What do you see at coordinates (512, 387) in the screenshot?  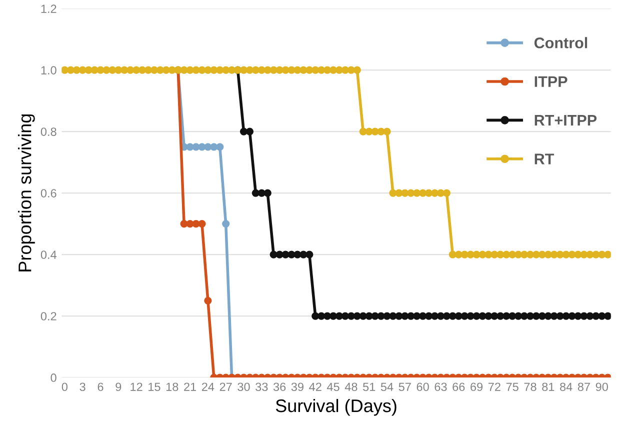 I see `x-tick-label: 75` at bounding box center [512, 387].